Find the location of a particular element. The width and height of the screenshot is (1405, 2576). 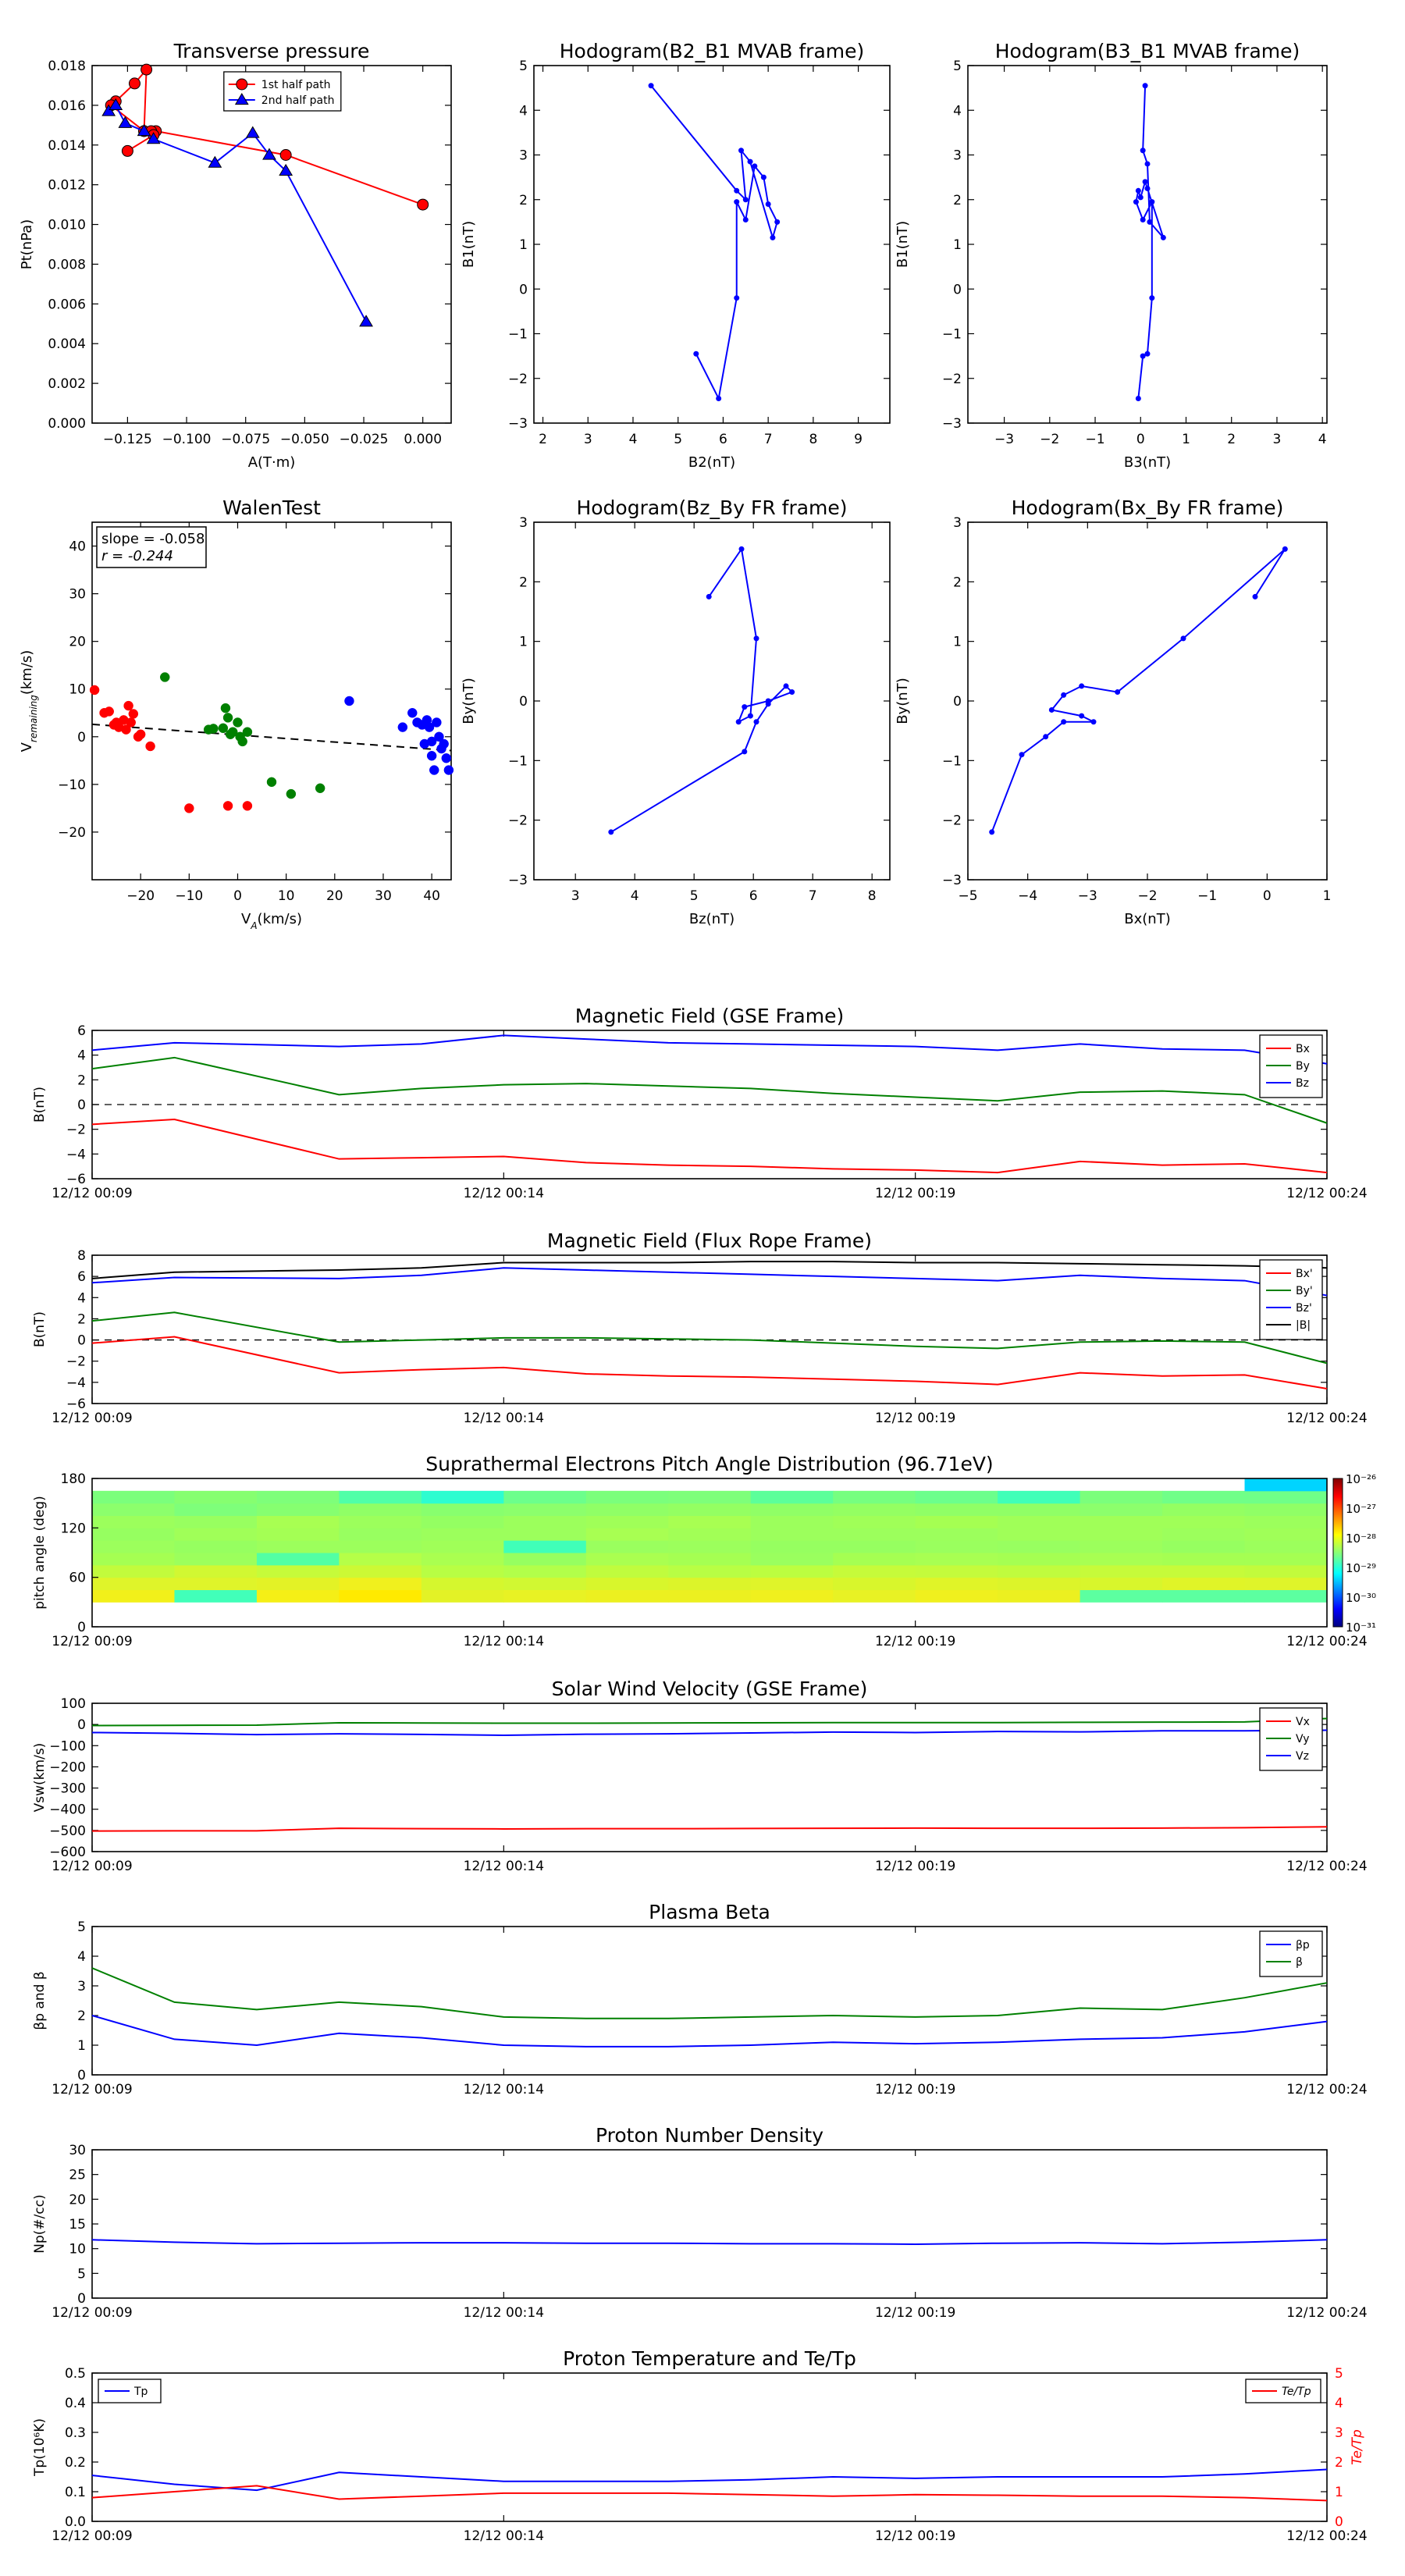

y-tick-label: −3 is located at coordinates (518, 880).